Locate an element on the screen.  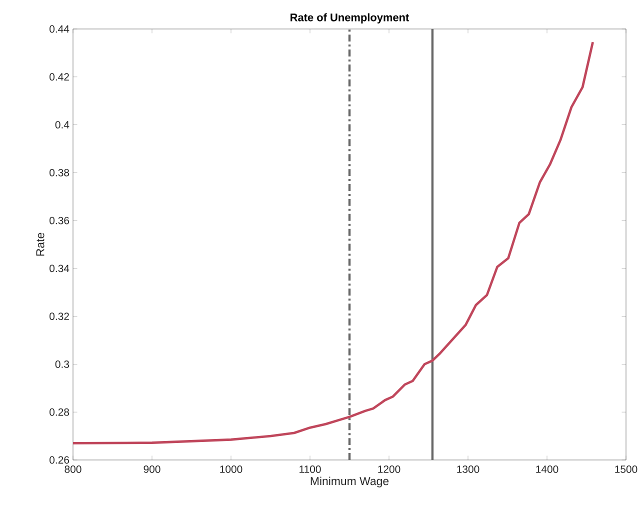
y-tick-label: 0.34 is located at coordinates (60, 268).